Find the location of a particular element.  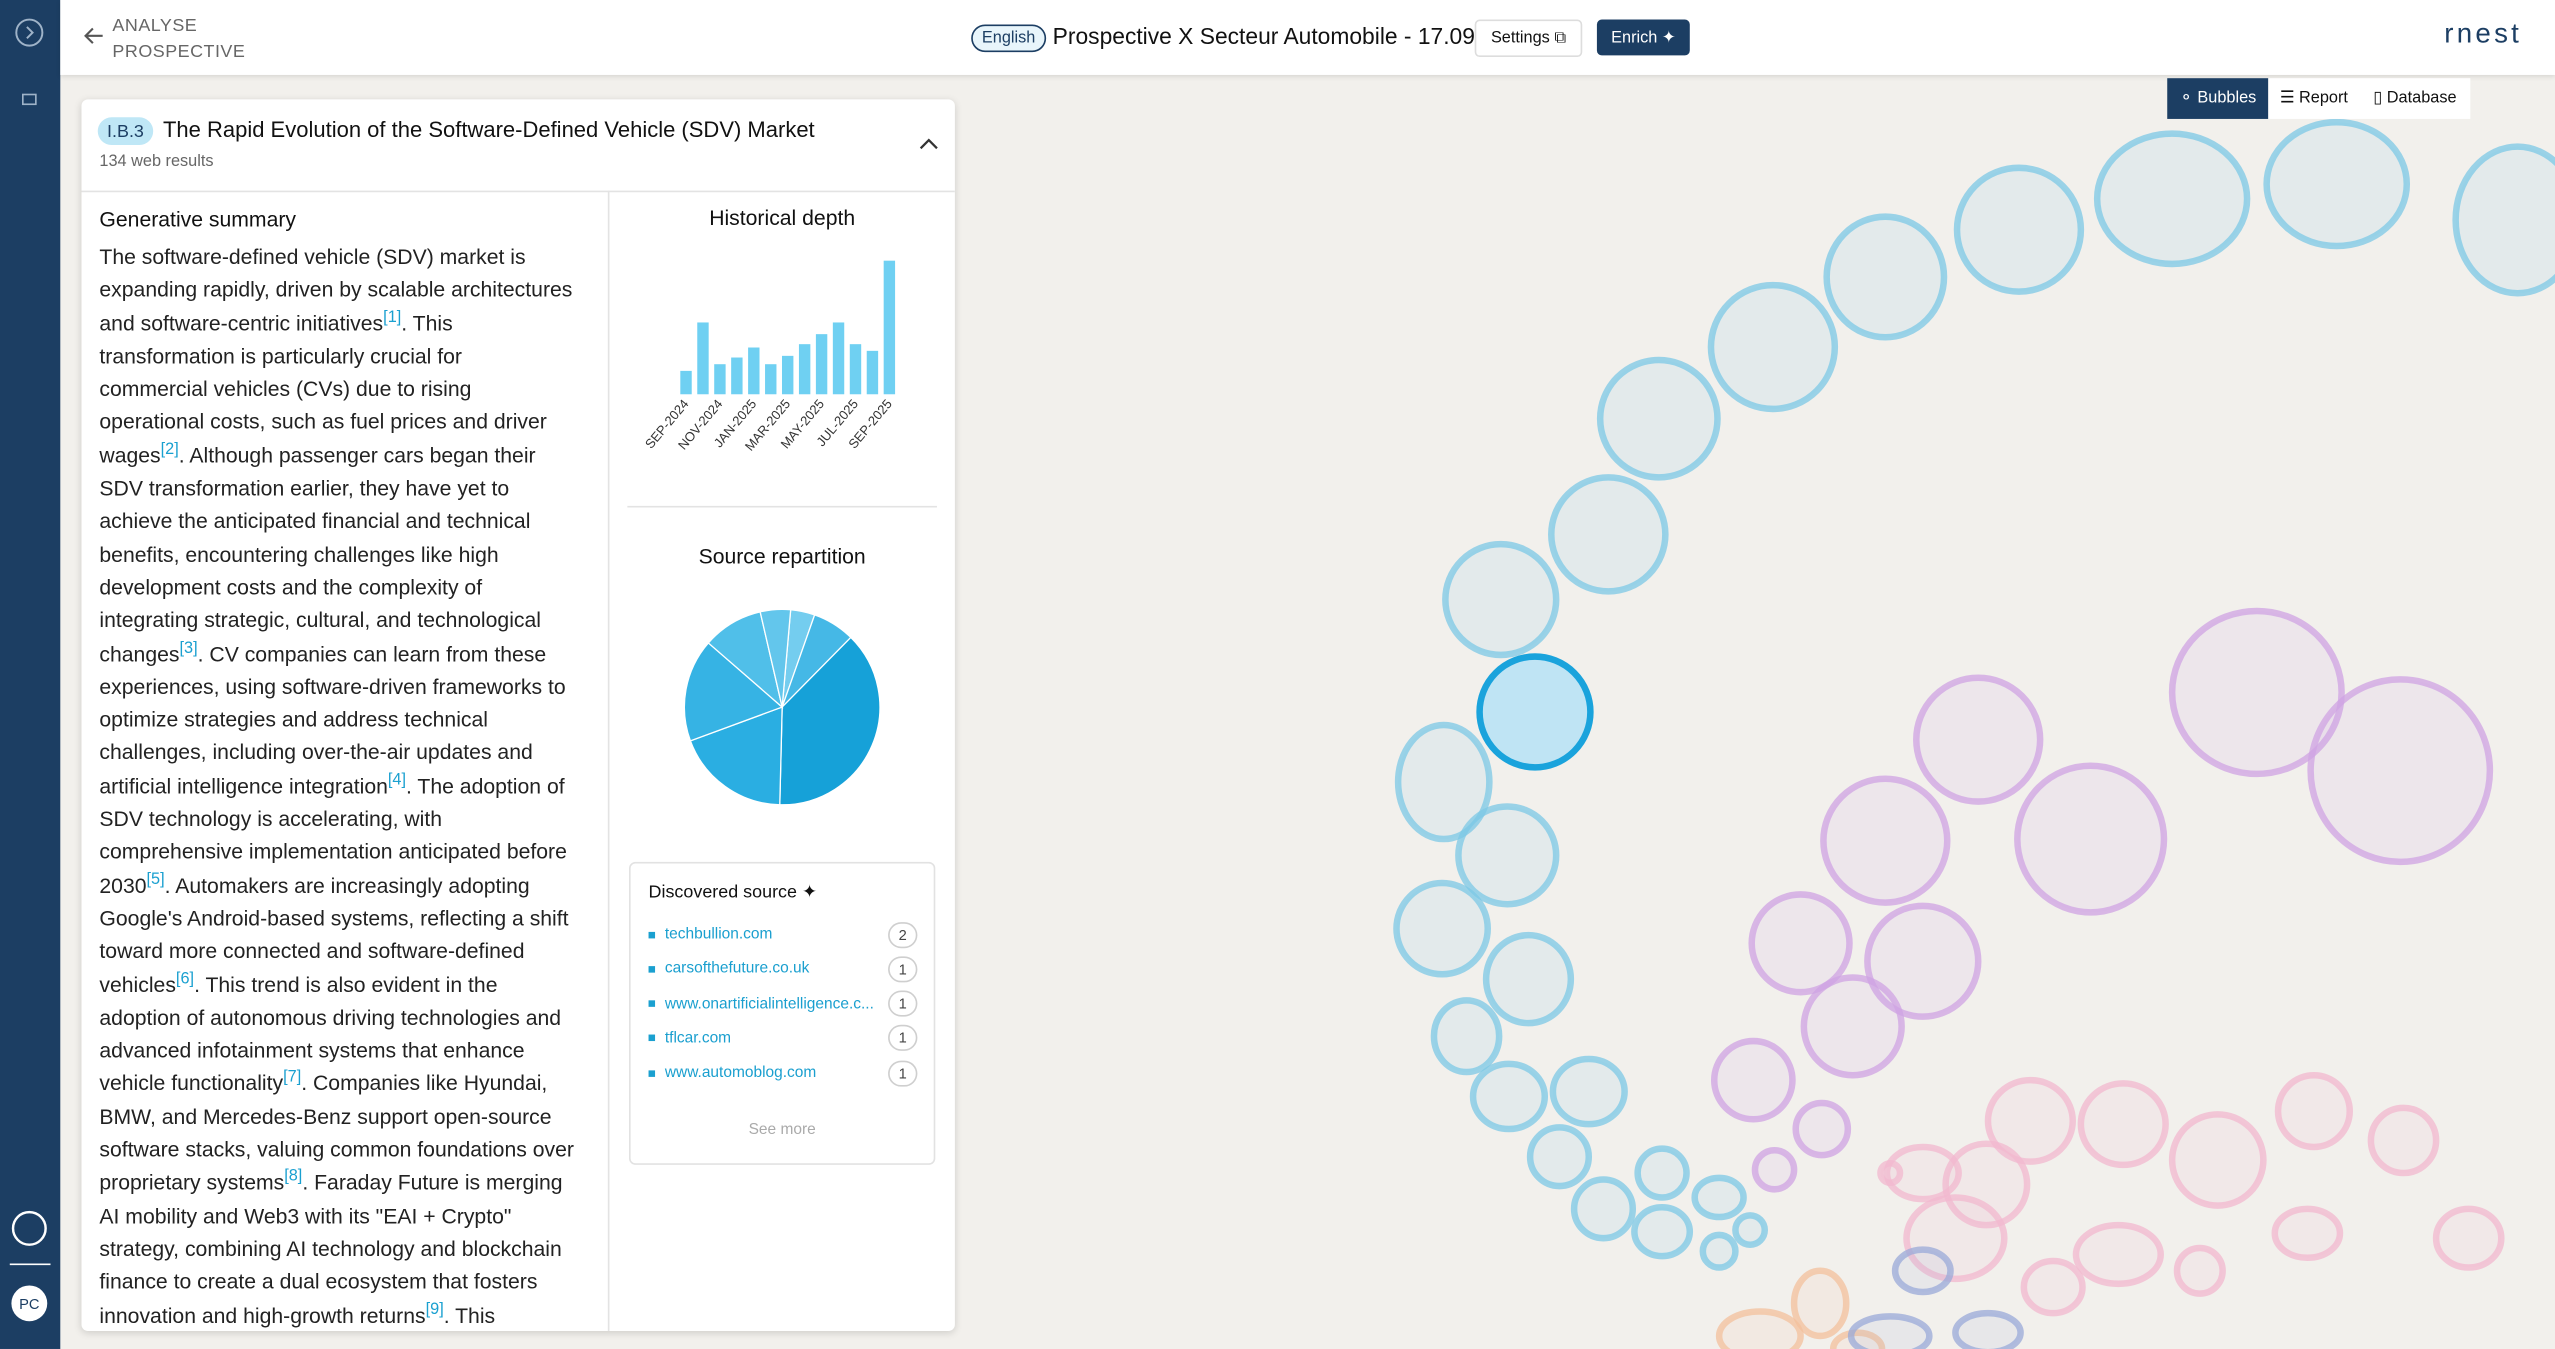

tab-database: ▯ Database is located at coordinates (2415, 98).